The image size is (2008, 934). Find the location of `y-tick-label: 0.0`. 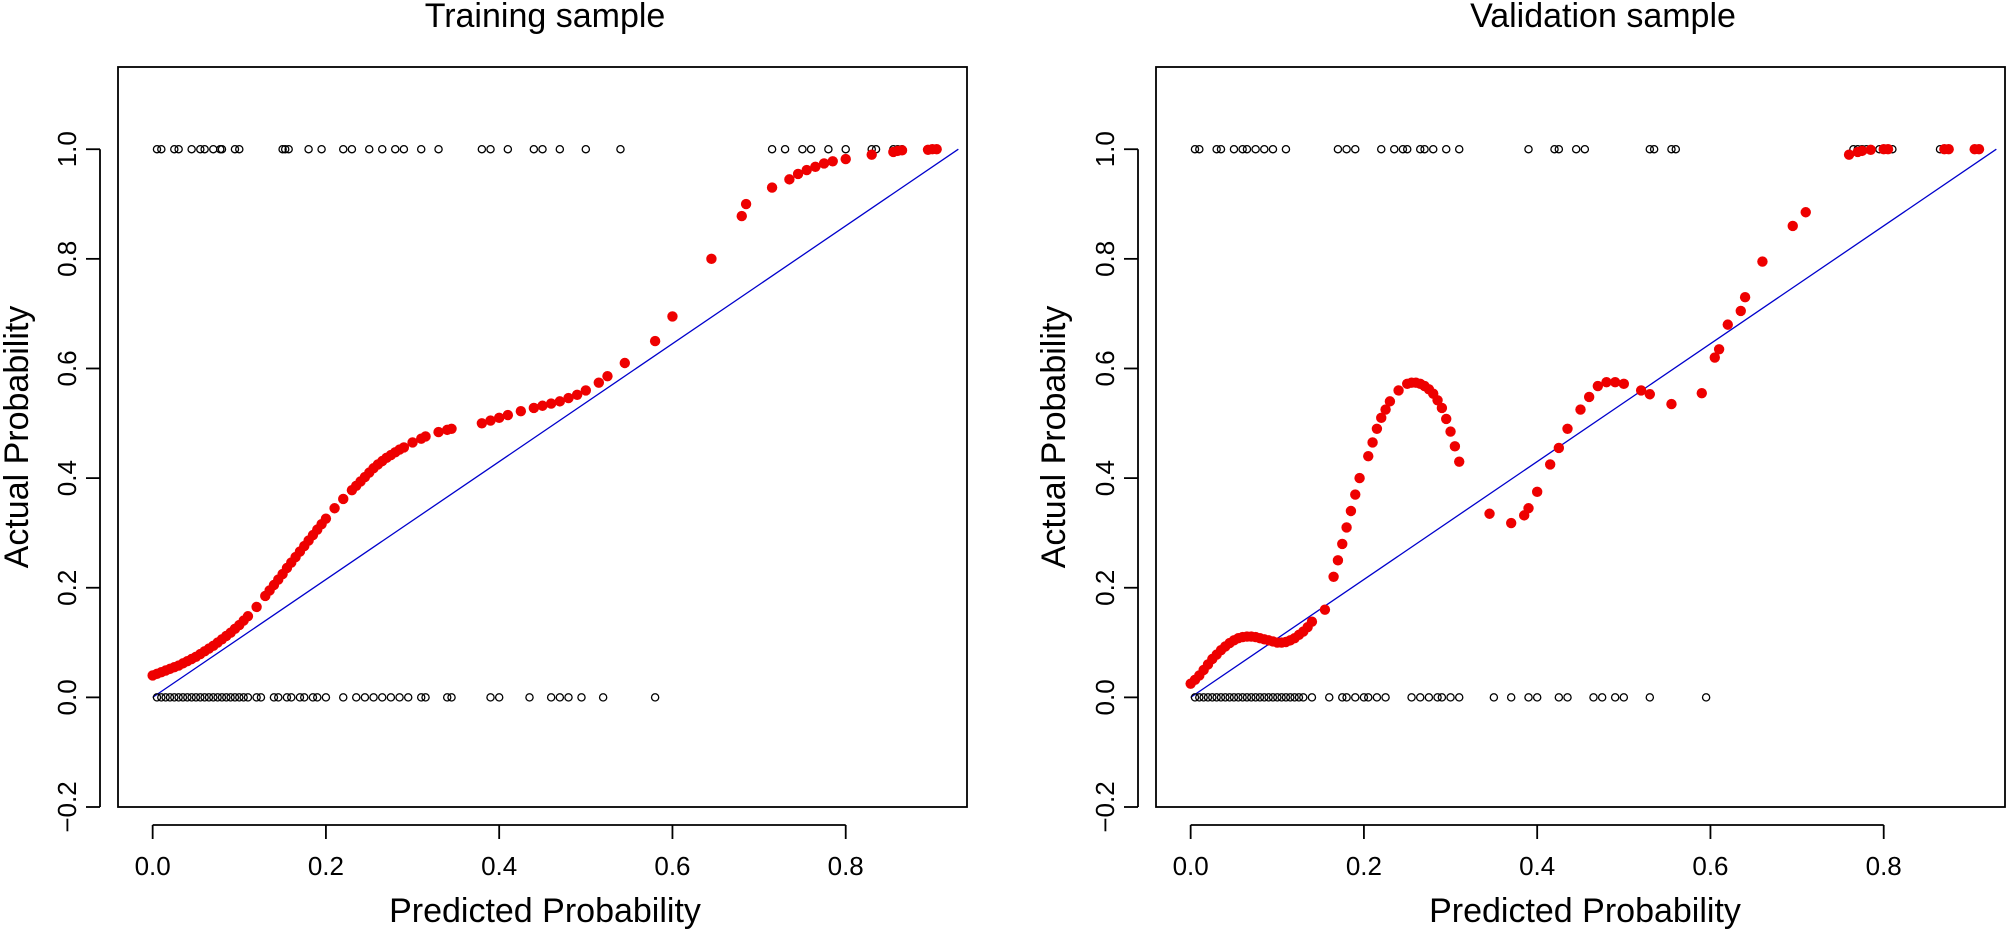

y-tick-label: 0.0 is located at coordinates (1105, 697).